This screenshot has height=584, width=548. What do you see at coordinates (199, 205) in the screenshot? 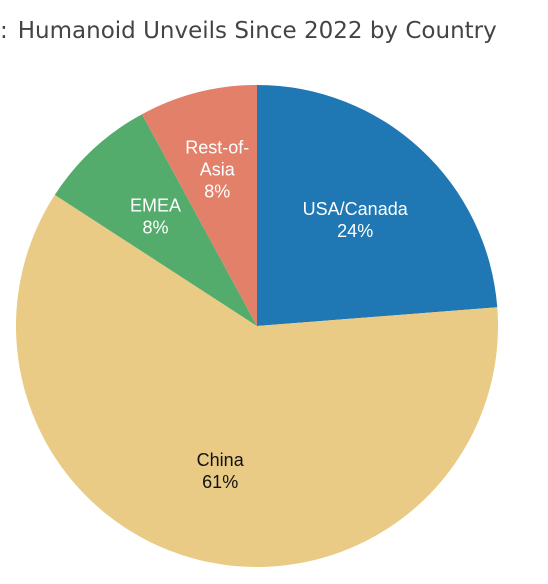
I see `pie-slice-rest-of-asia` at bounding box center [199, 205].